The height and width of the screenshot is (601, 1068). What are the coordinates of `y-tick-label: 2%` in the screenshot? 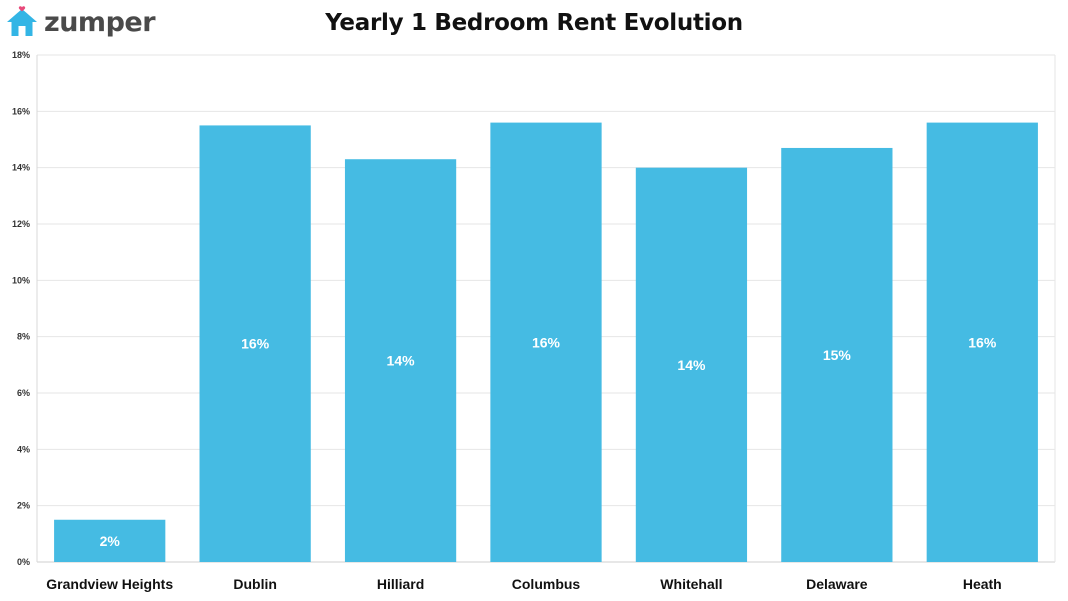 It's located at (23, 506).